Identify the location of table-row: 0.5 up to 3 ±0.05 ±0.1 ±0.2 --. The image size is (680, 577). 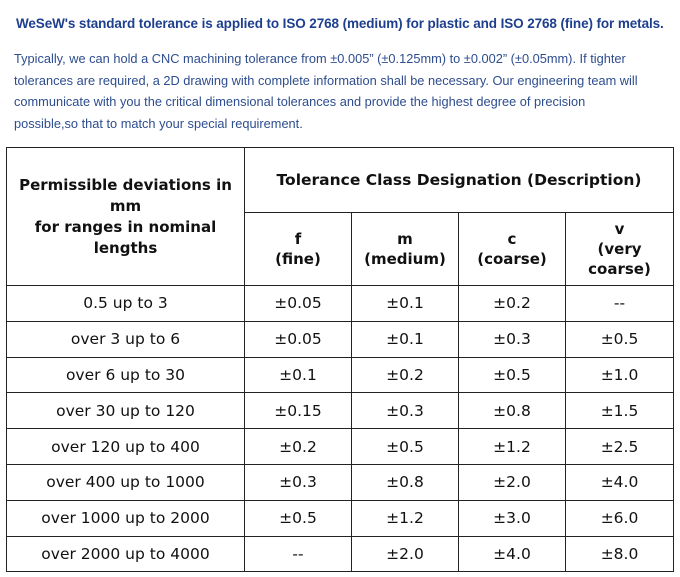
(340, 303).